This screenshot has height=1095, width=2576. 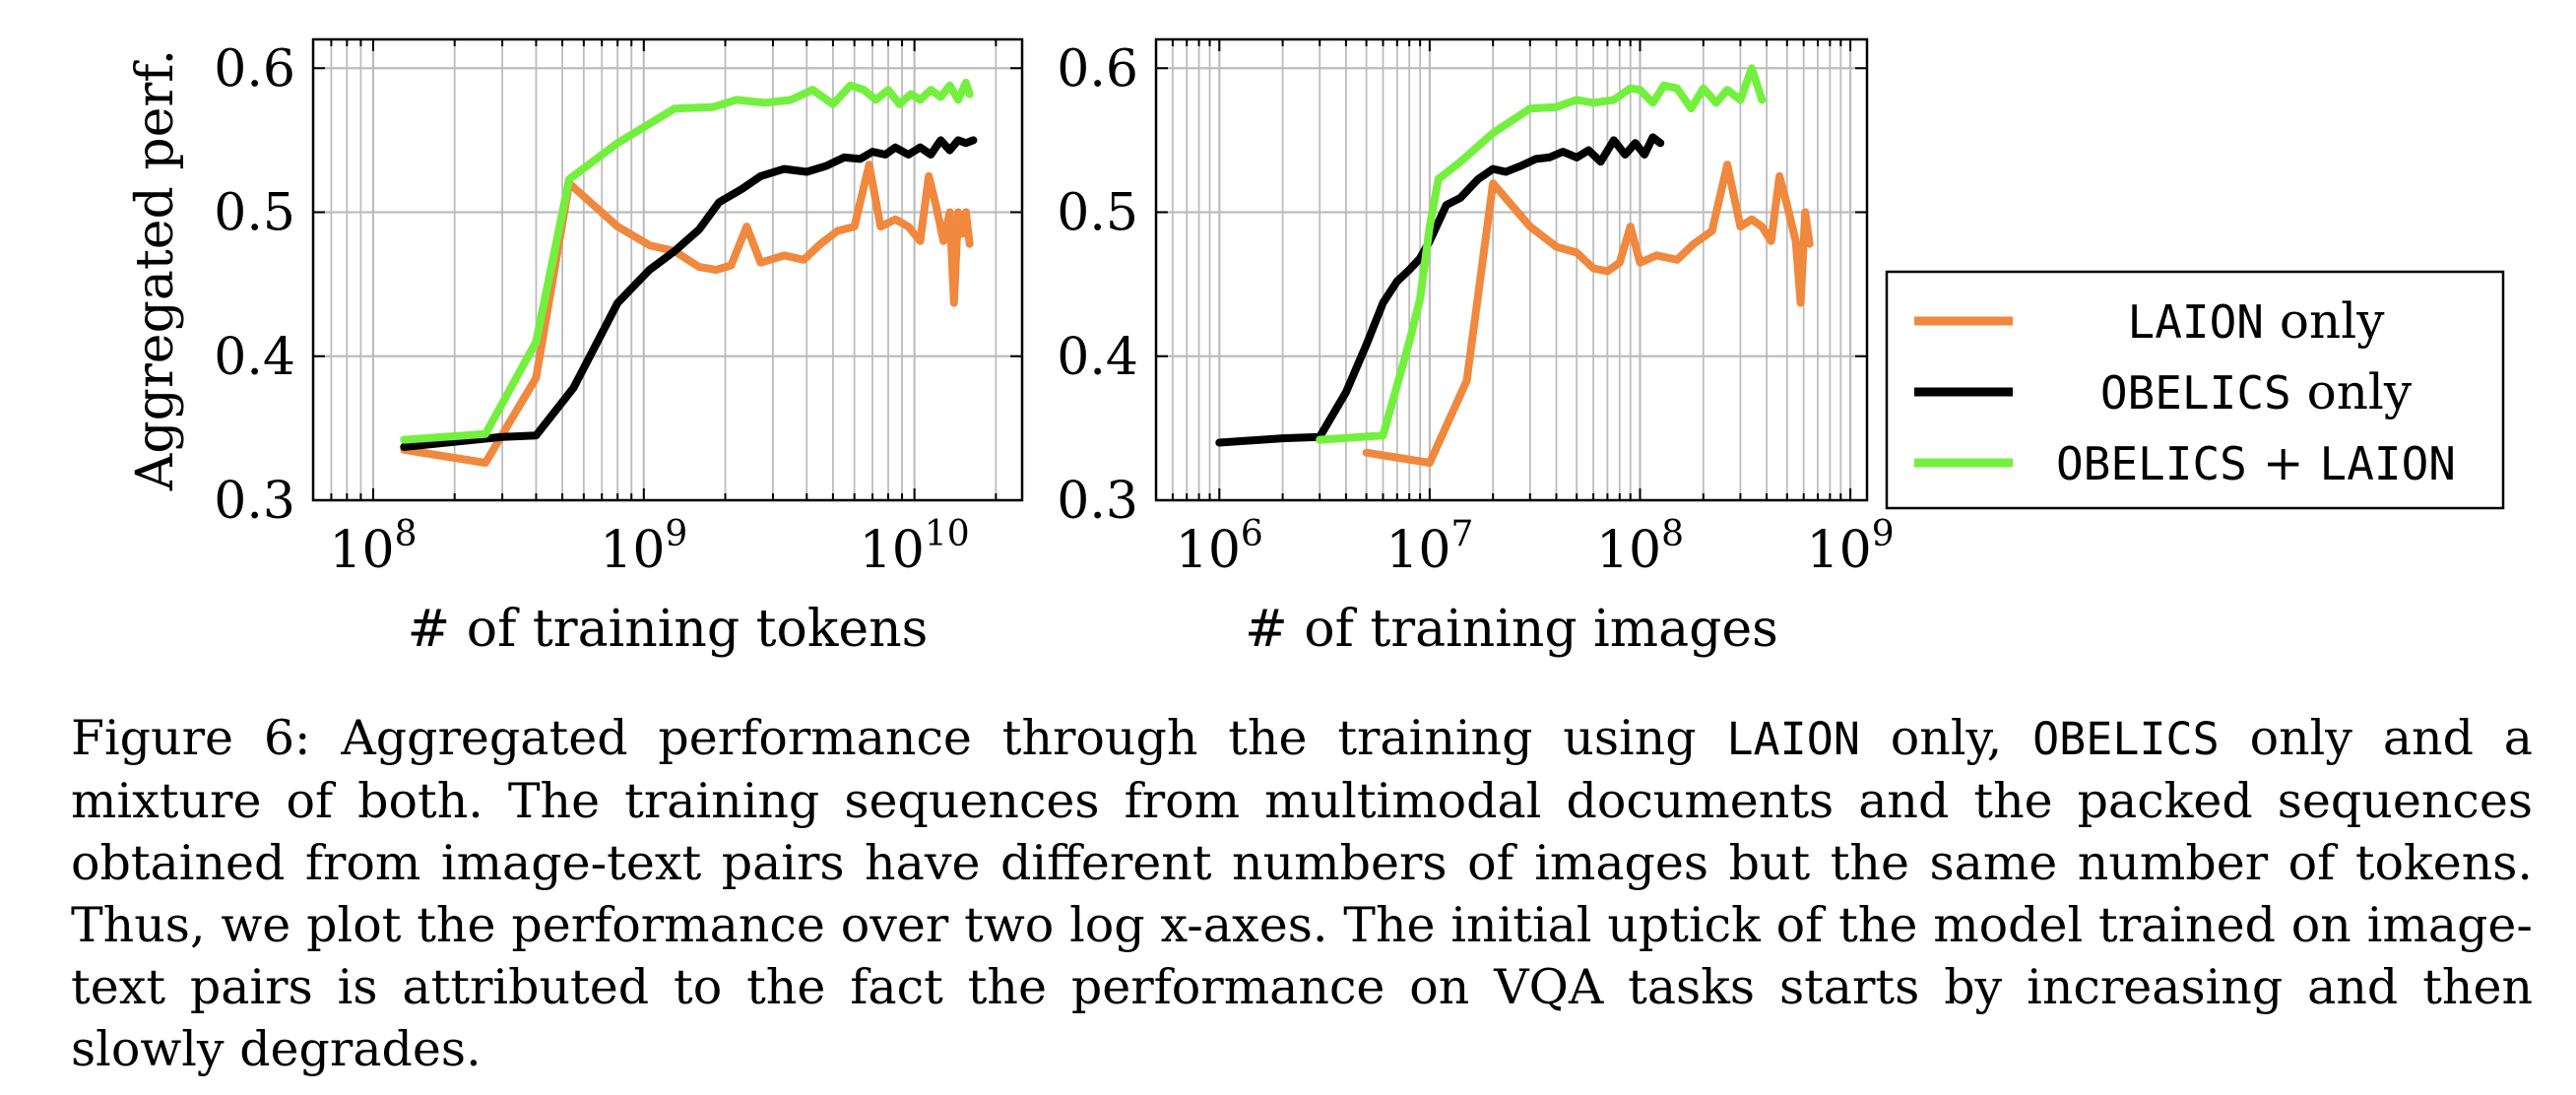 What do you see at coordinates (1946, 738) in the screenshot?
I see `caption-text-2: only,` at bounding box center [1946, 738].